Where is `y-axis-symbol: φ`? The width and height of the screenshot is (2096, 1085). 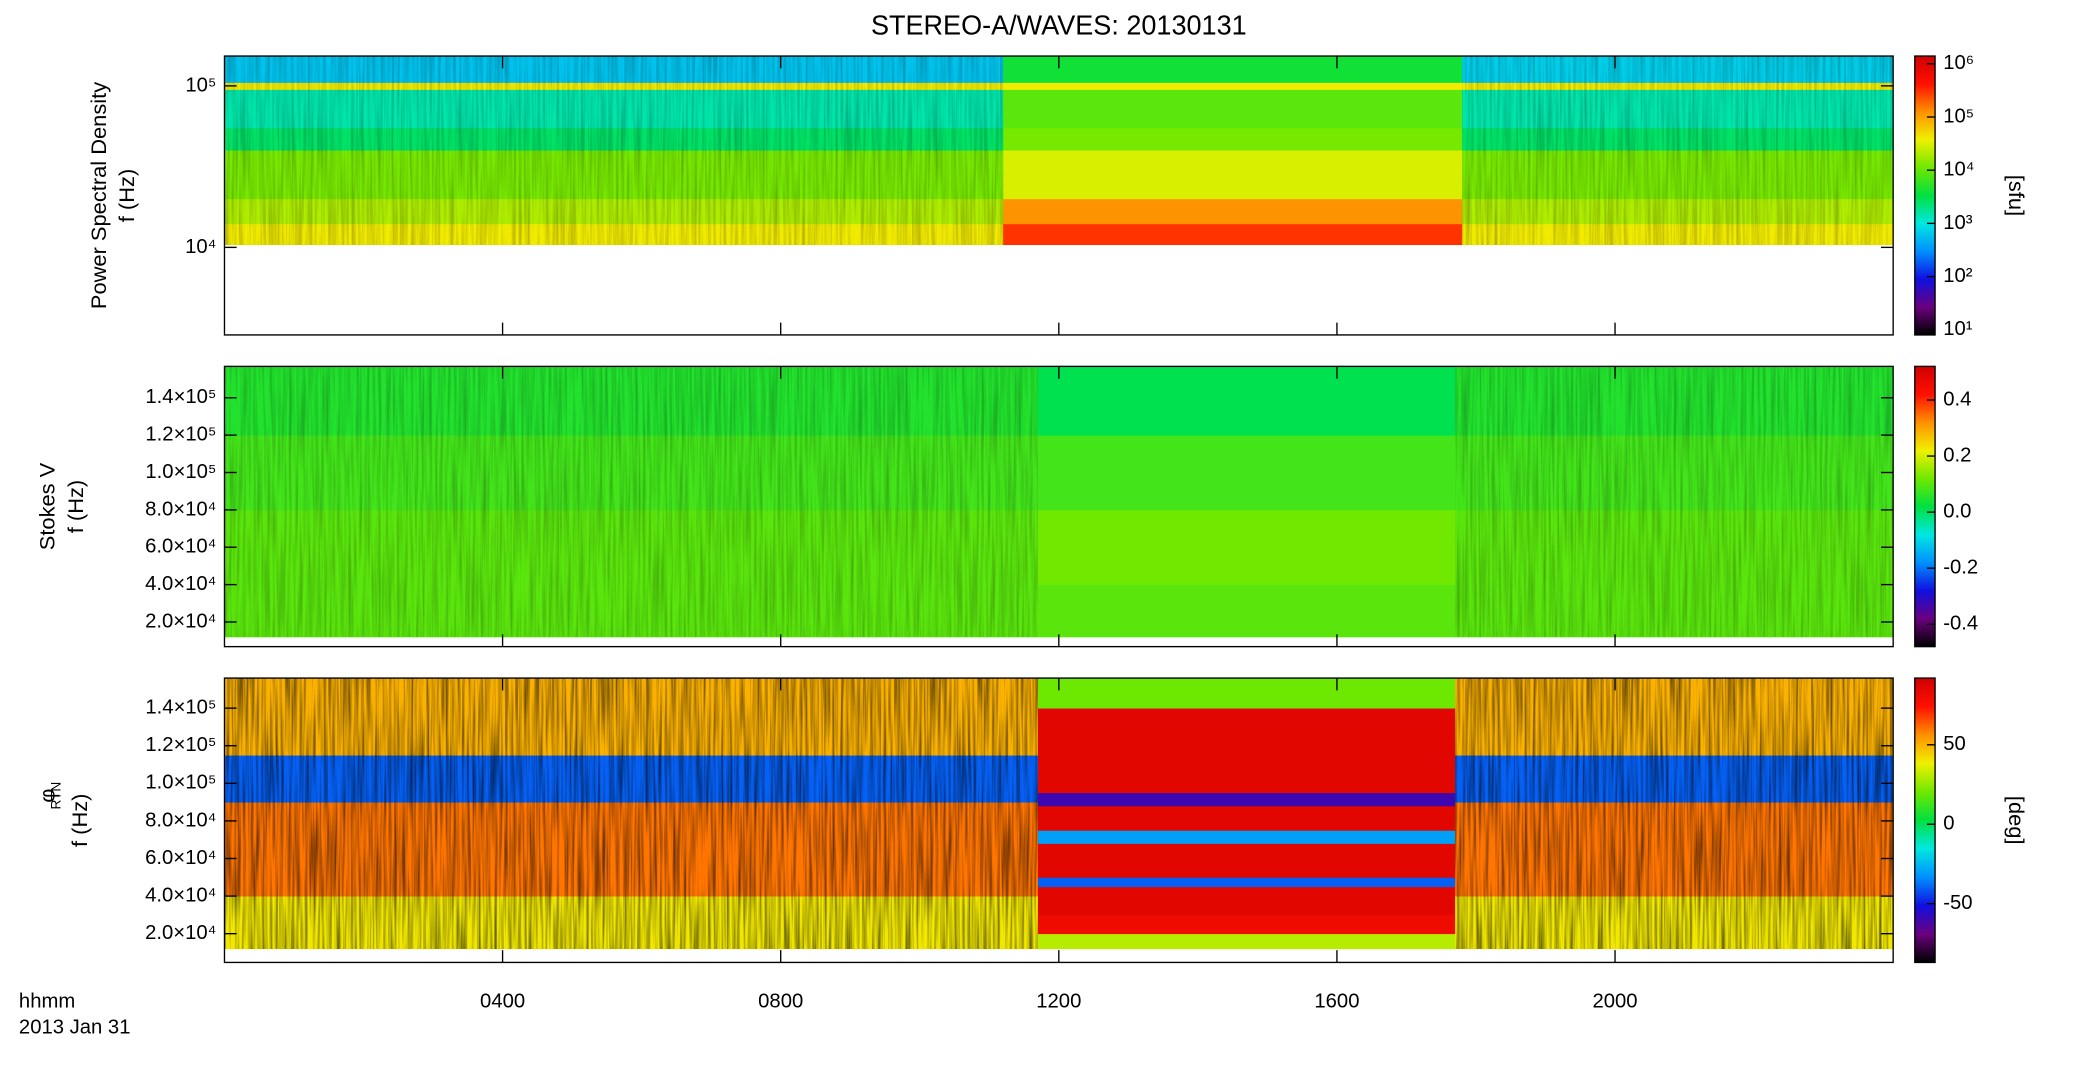 y-axis-symbol: φ is located at coordinates (47, 796).